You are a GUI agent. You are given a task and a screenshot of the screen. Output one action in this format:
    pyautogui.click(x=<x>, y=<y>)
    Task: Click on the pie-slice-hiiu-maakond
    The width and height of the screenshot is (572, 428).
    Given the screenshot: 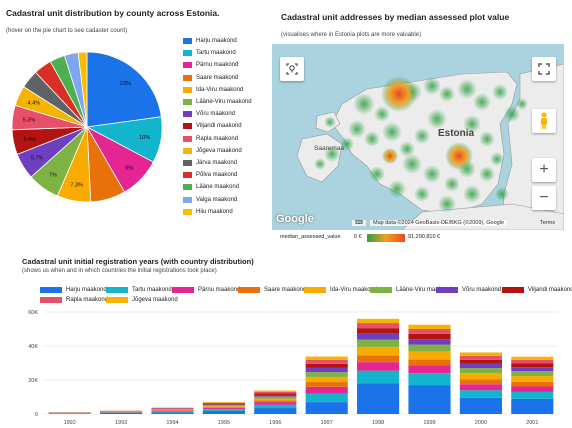 What is the action you would take?
    pyautogui.click(x=82, y=89)
    